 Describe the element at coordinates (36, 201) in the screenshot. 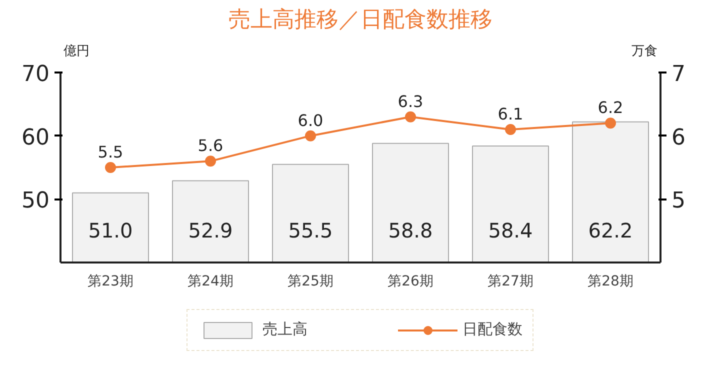

I see `y-tick-label: 50` at that location.